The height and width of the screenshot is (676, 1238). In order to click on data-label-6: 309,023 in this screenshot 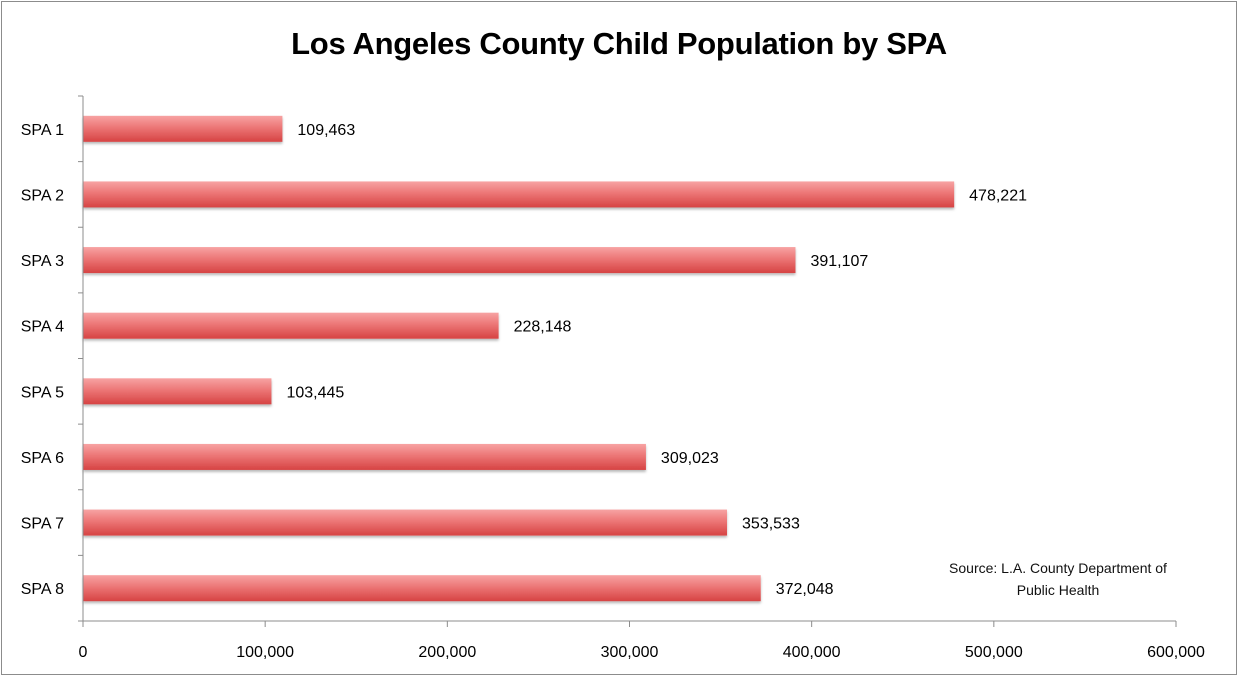, I will do `click(690, 458)`.